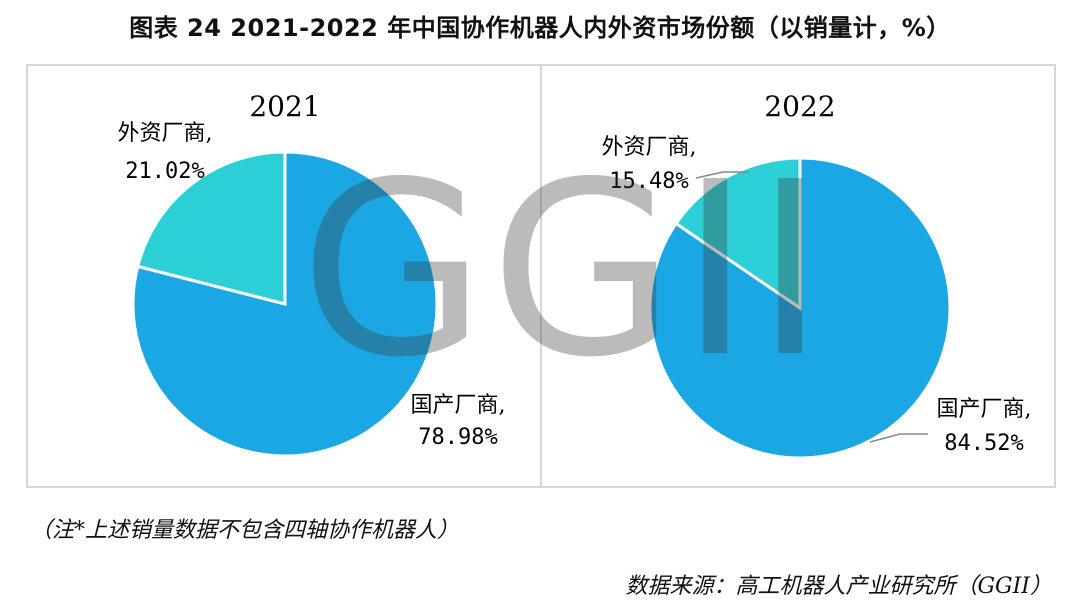 The height and width of the screenshot is (607, 1080). Describe the element at coordinates (983, 443) in the screenshot. I see `slice-value-domestic: 84.52%` at that location.